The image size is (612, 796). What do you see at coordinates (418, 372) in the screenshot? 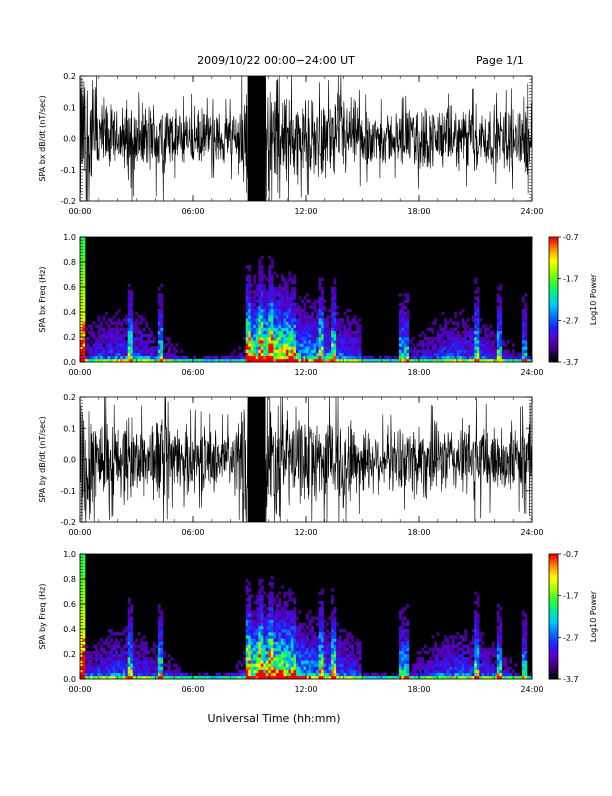
I see `x-tick-label: 18:00` at bounding box center [418, 372].